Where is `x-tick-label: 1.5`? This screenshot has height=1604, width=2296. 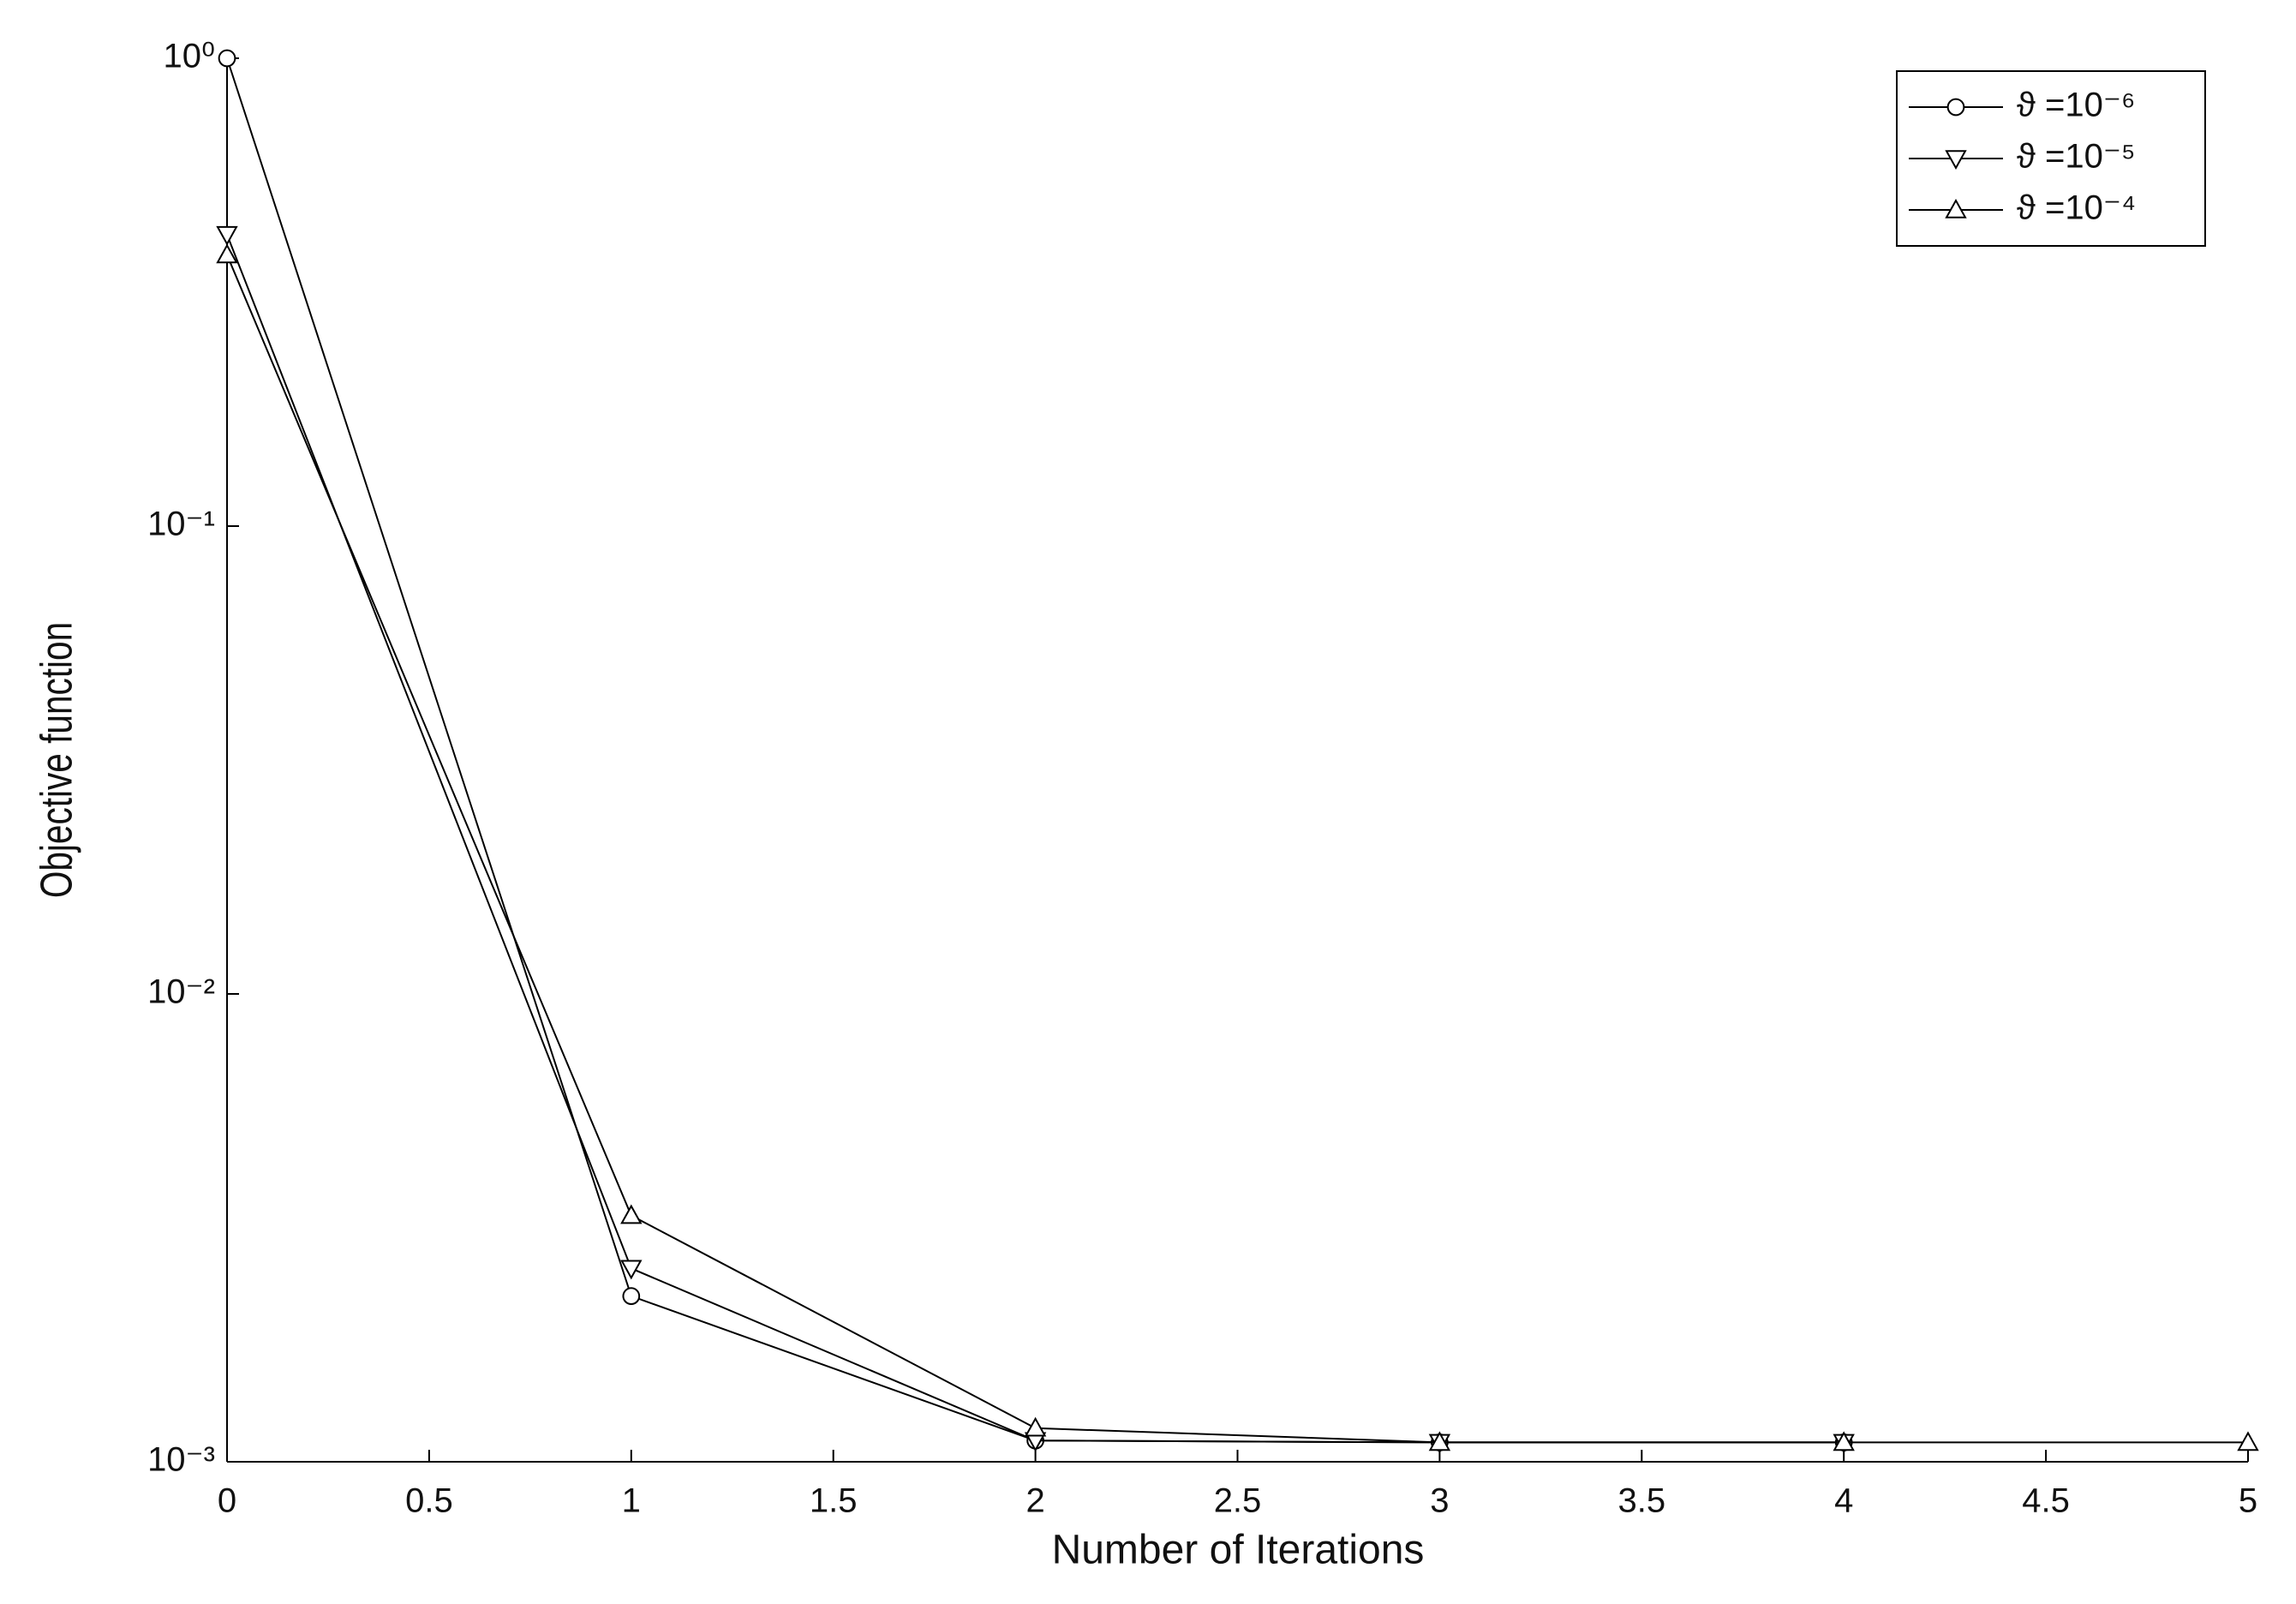
x-tick-label: 1.5 is located at coordinates (834, 1501).